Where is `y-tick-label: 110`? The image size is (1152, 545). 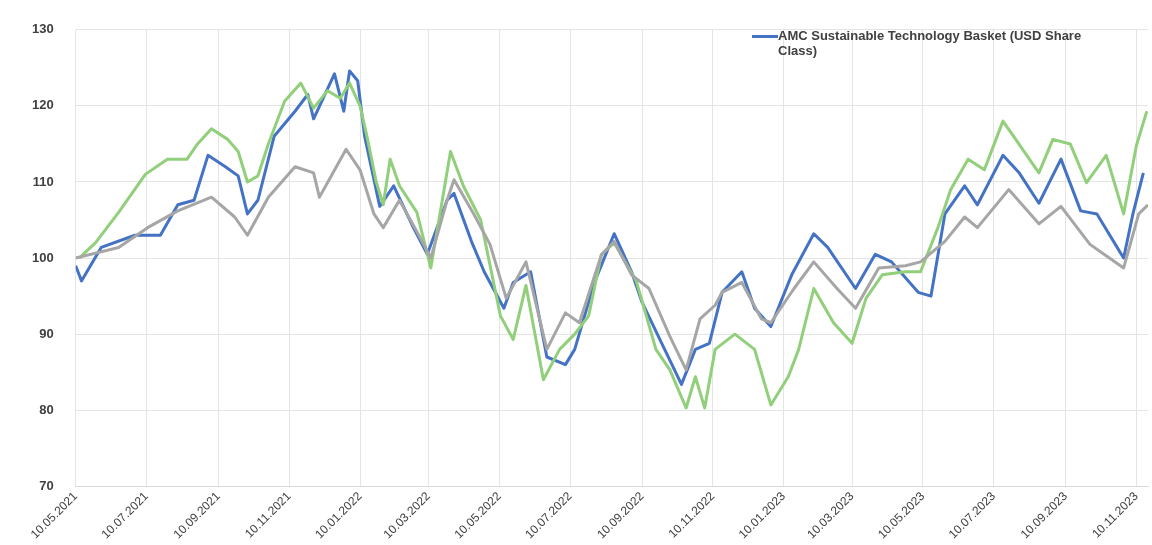
y-tick-label: 110 is located at coordinates (43, 181).